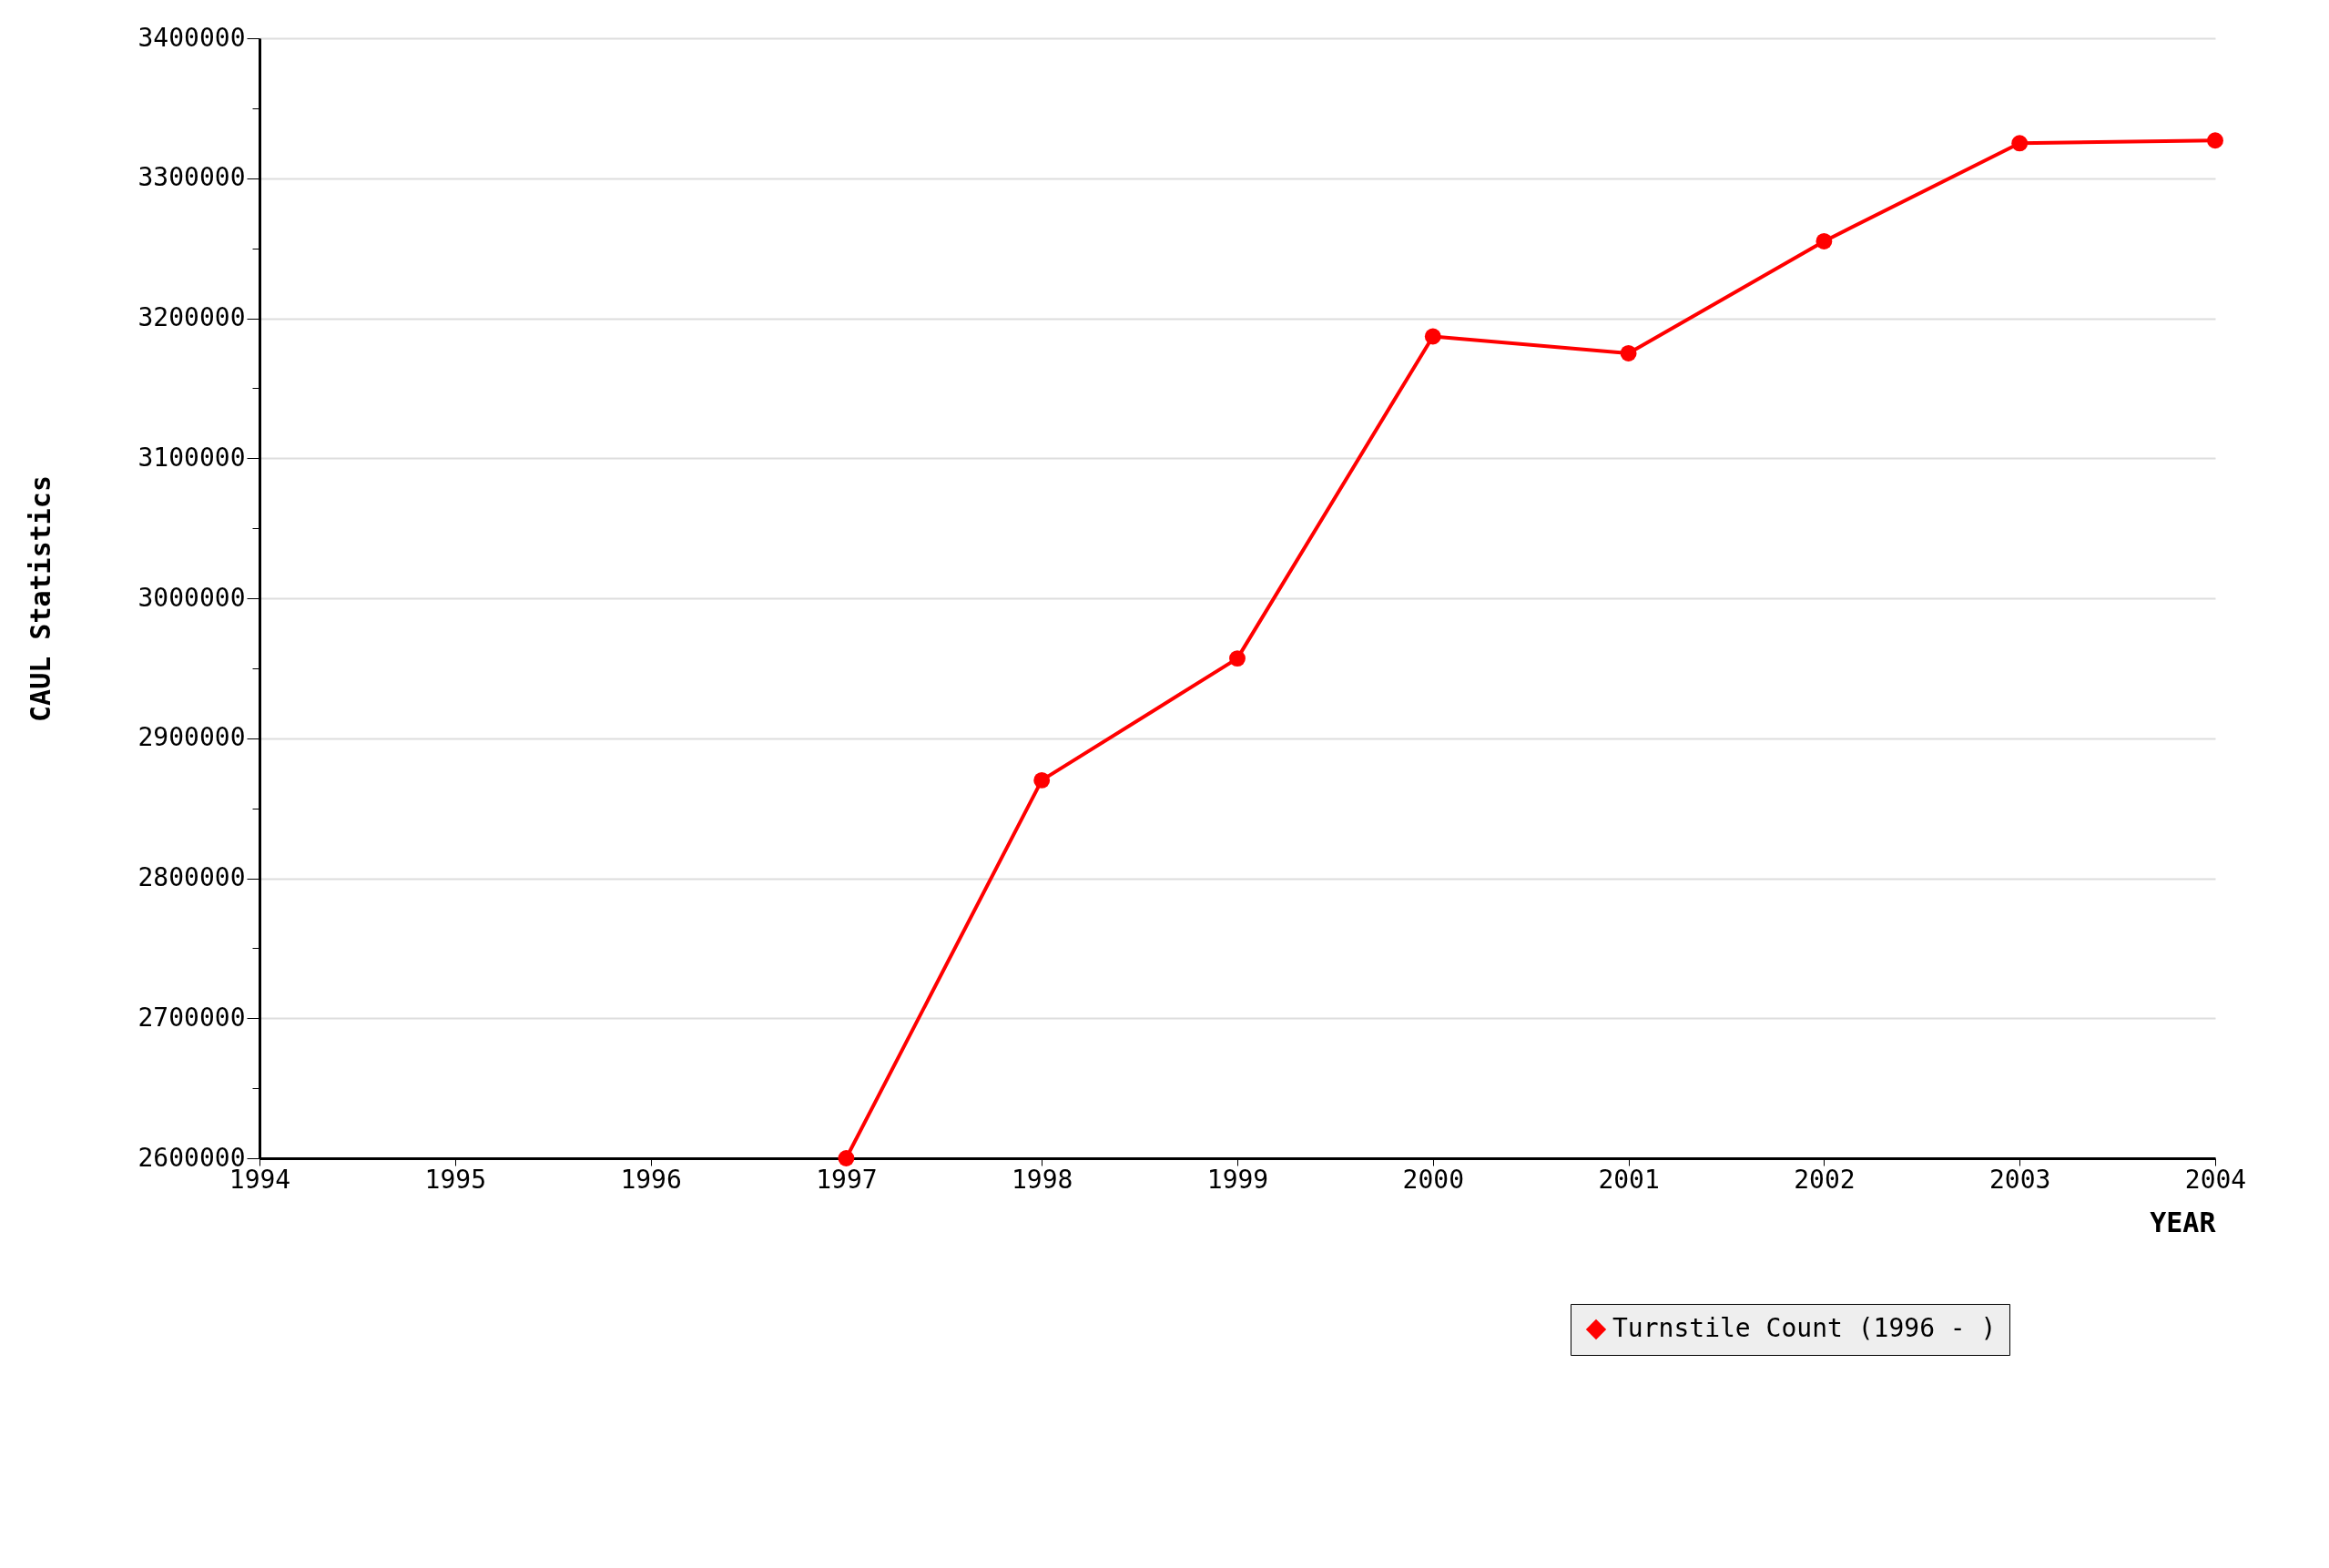  I want to click on x-tick-label: 2002, so click(1825, 1179).